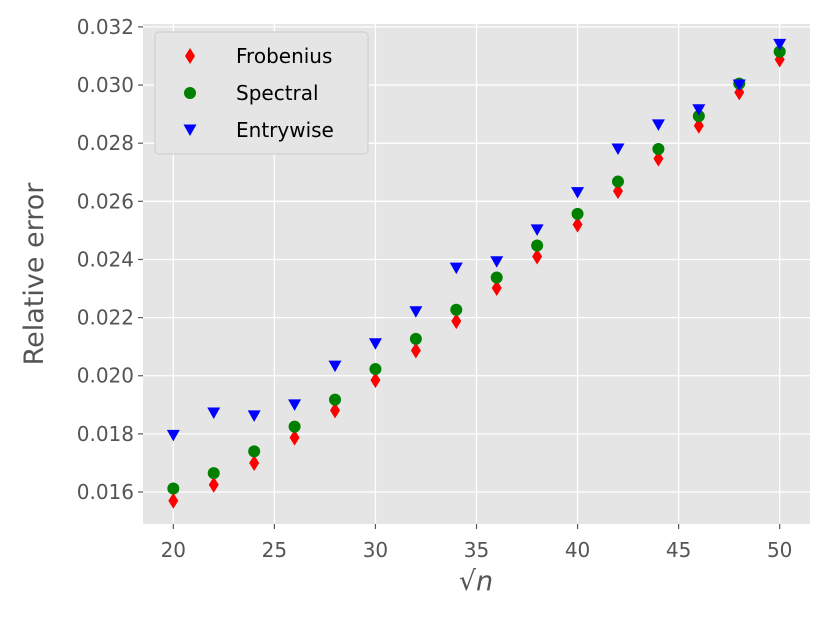  I want to click on legend-item-spectral: Spectral, so click(251, 93).